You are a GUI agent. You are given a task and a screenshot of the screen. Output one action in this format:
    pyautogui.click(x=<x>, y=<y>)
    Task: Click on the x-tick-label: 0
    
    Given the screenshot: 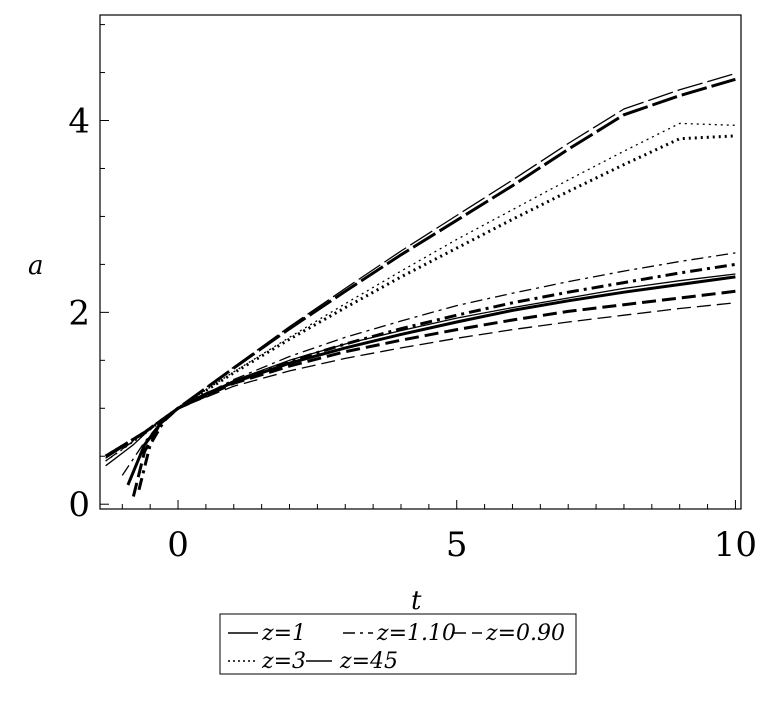 What is the action you would take?
    pyautogui.click(x=178, y=545)
    